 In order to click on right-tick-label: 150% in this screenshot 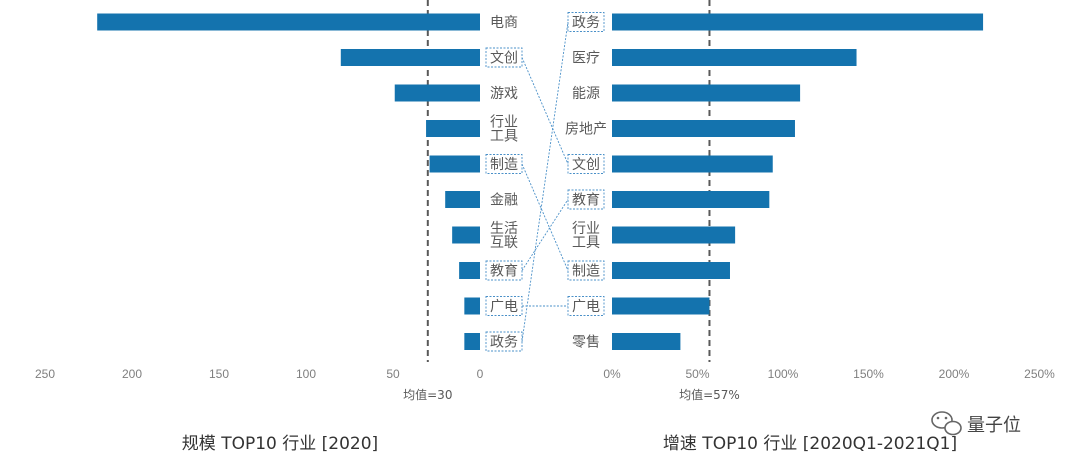, I will do `click(868, 374)`.